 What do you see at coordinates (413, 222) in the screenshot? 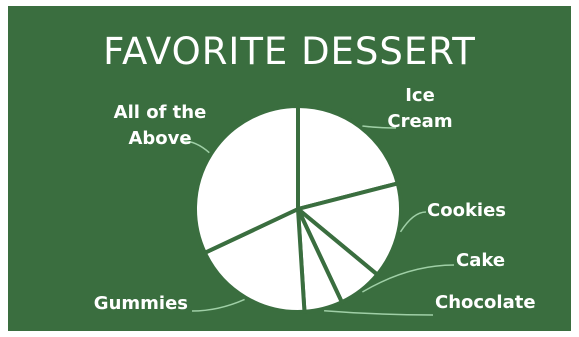
I see `leader-line-cookies` at bounding box center [413, 222].